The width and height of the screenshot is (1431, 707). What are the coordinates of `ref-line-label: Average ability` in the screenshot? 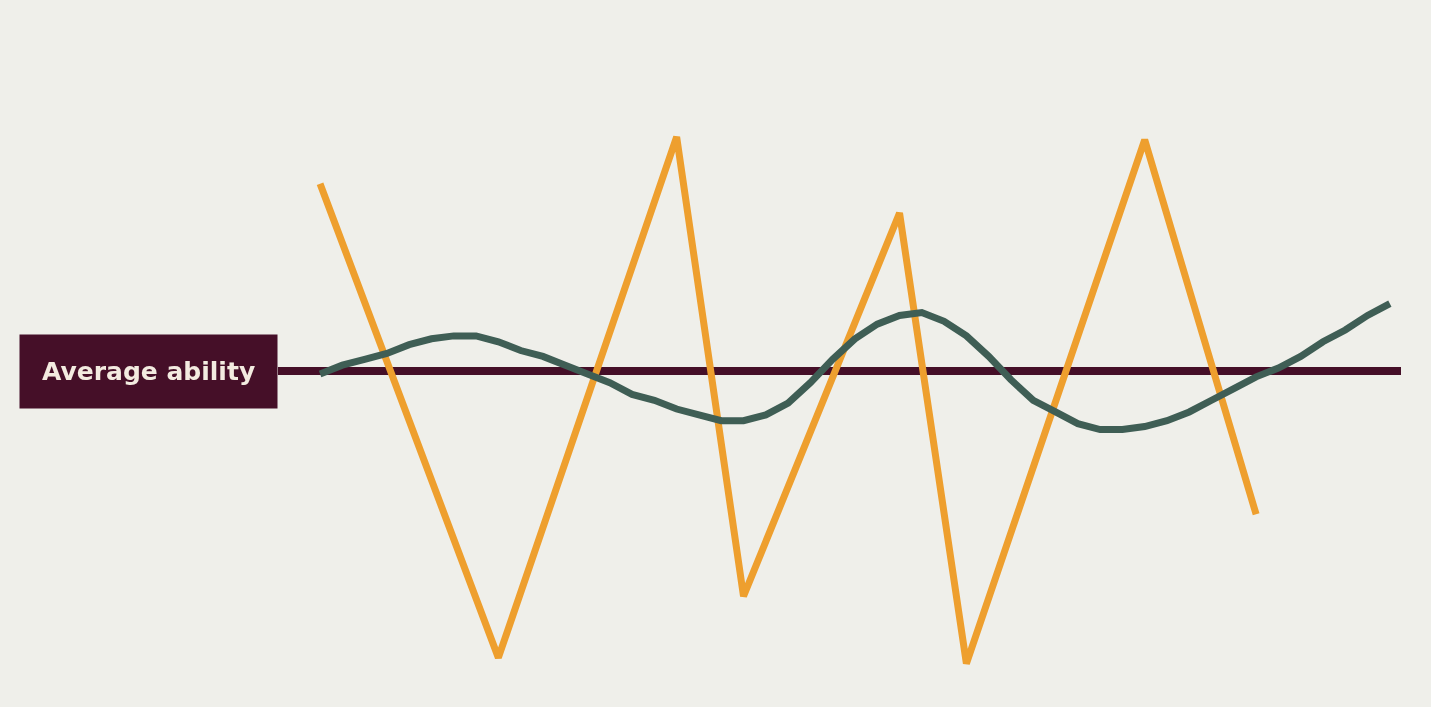 It's located at (149, 371).